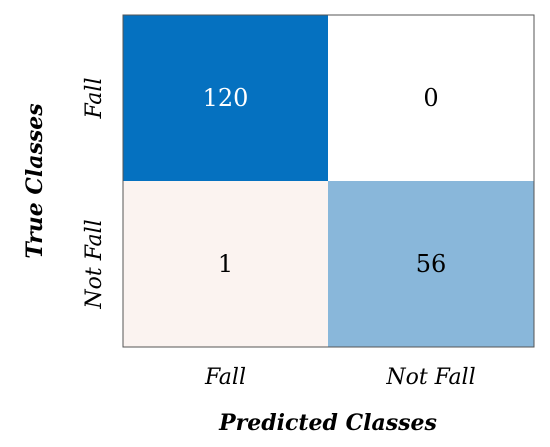 This screenshot has width=550, height=447. Describe the element at coordinates (327, 423) in the screenshot. I see `x-axis-title: Predicted Classes` at that location.